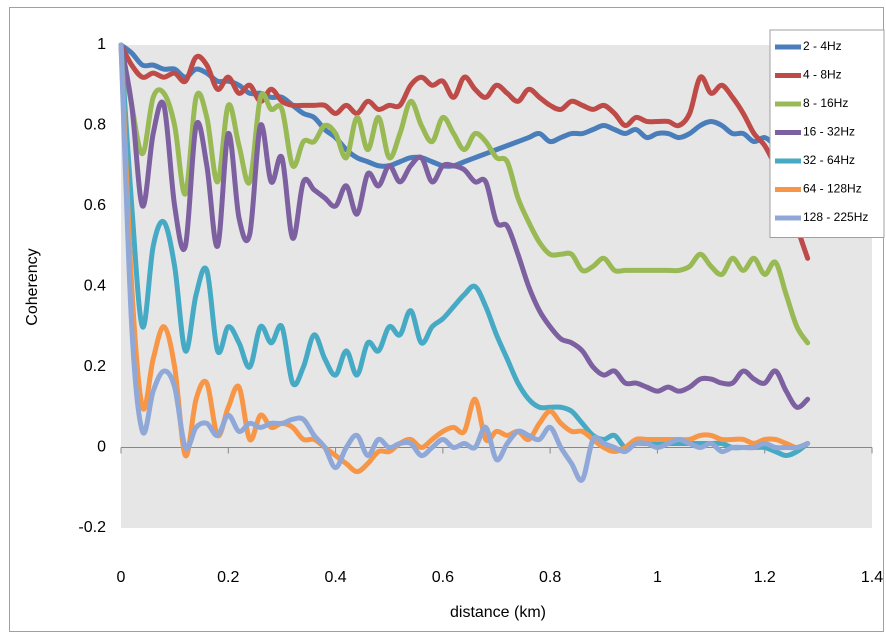 Image resolution: width=886 pixels, height=633 pixels. Describe the element at coordinates (835, 217) in the screenshot. I see `legend-label: 128 - 225Hz` at that location.